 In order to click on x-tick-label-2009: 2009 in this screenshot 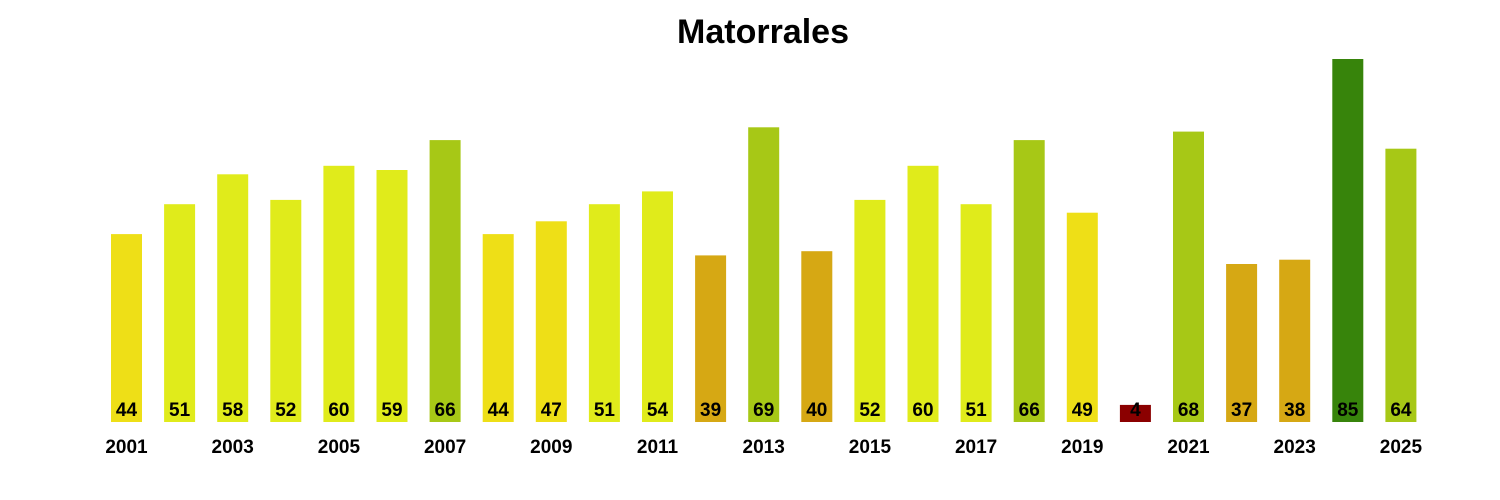, I will do `click(551, 447)`.